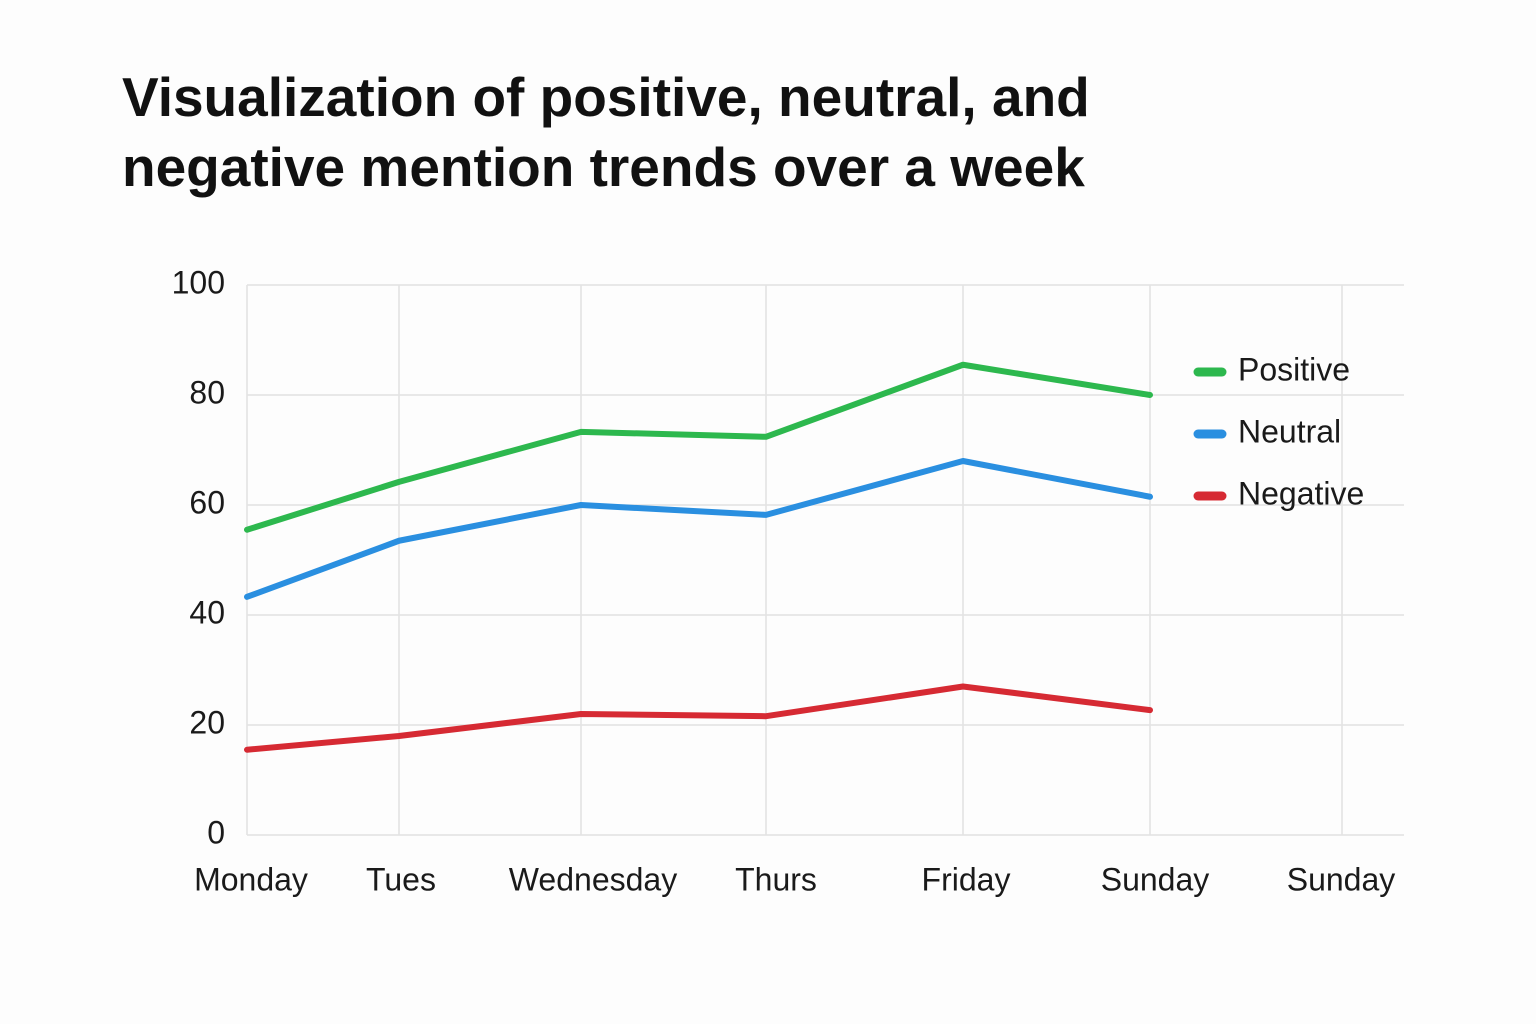  What do you see at coordinates (207, 392) in the screenshot?
I see `y-tick-label: 80` at bounding box center [207, 392].